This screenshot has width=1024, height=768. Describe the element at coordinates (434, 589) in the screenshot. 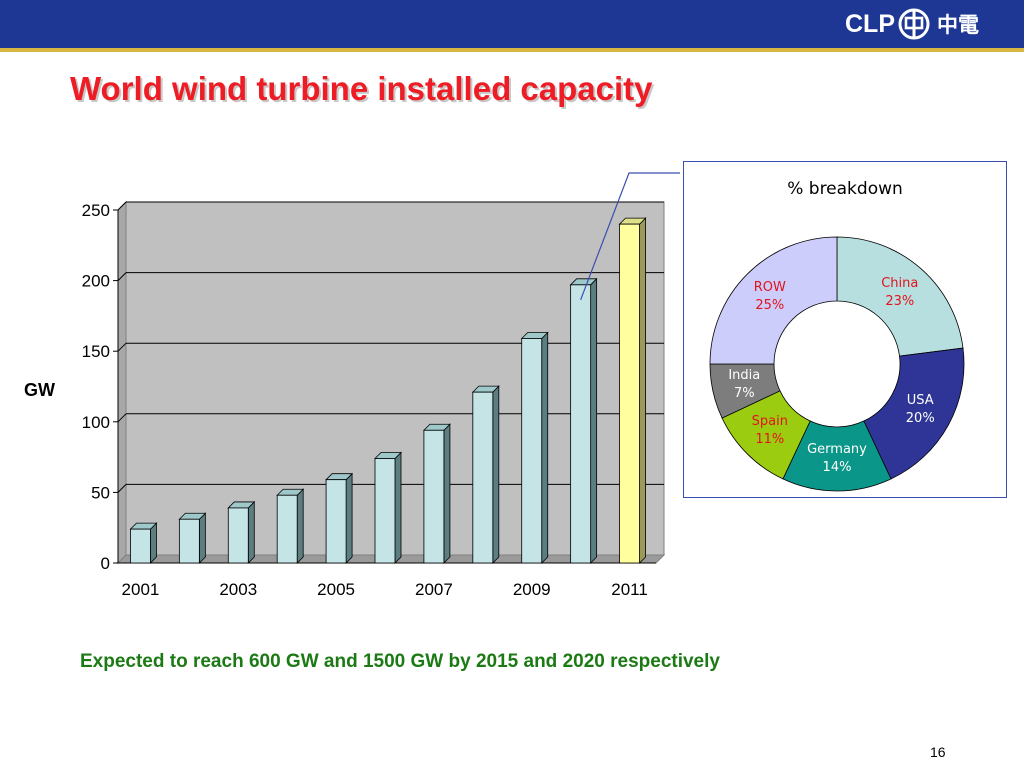

I see `x-tick-label: 2007` at that location.